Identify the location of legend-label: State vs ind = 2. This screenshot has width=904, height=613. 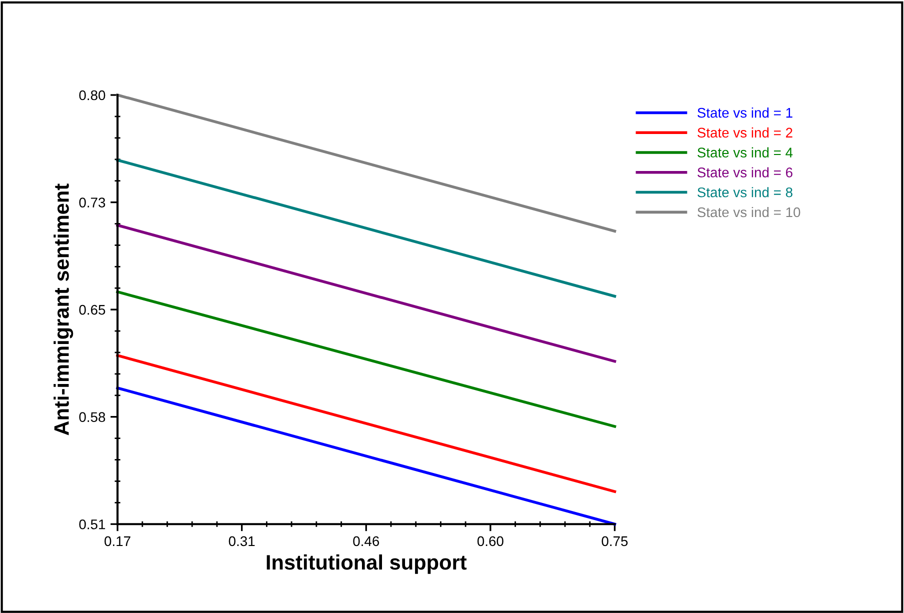
(745, 132).